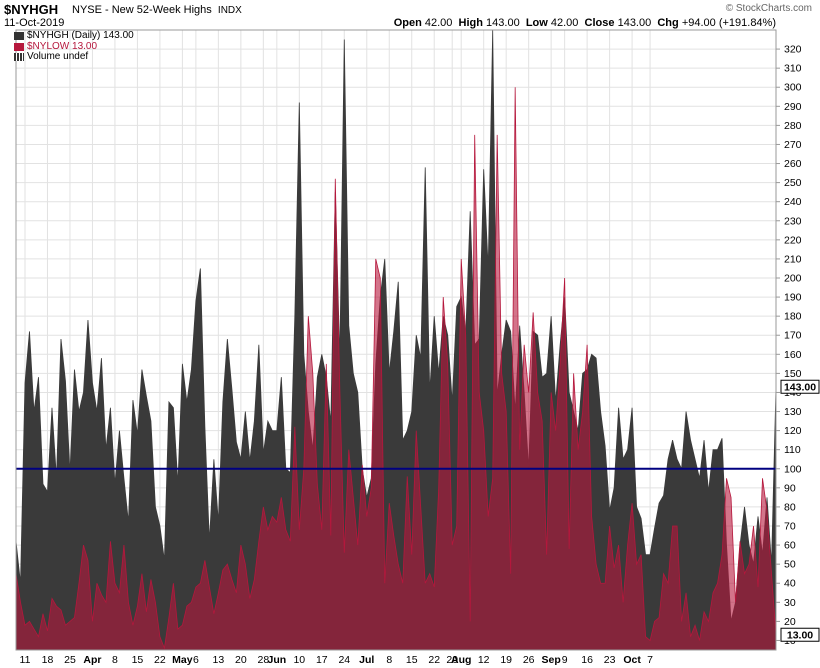 The image size is (820, 668). What do you see at coordinates (650, 660) in the screenshot?
I see `x-tick-label: 7` at bounding box center [650, 660].